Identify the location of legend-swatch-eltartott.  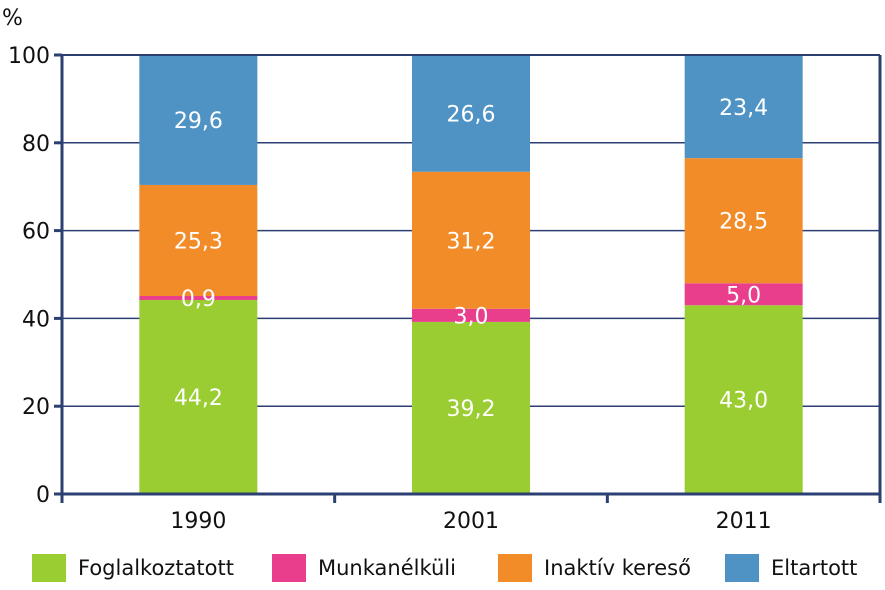
(742, 568).